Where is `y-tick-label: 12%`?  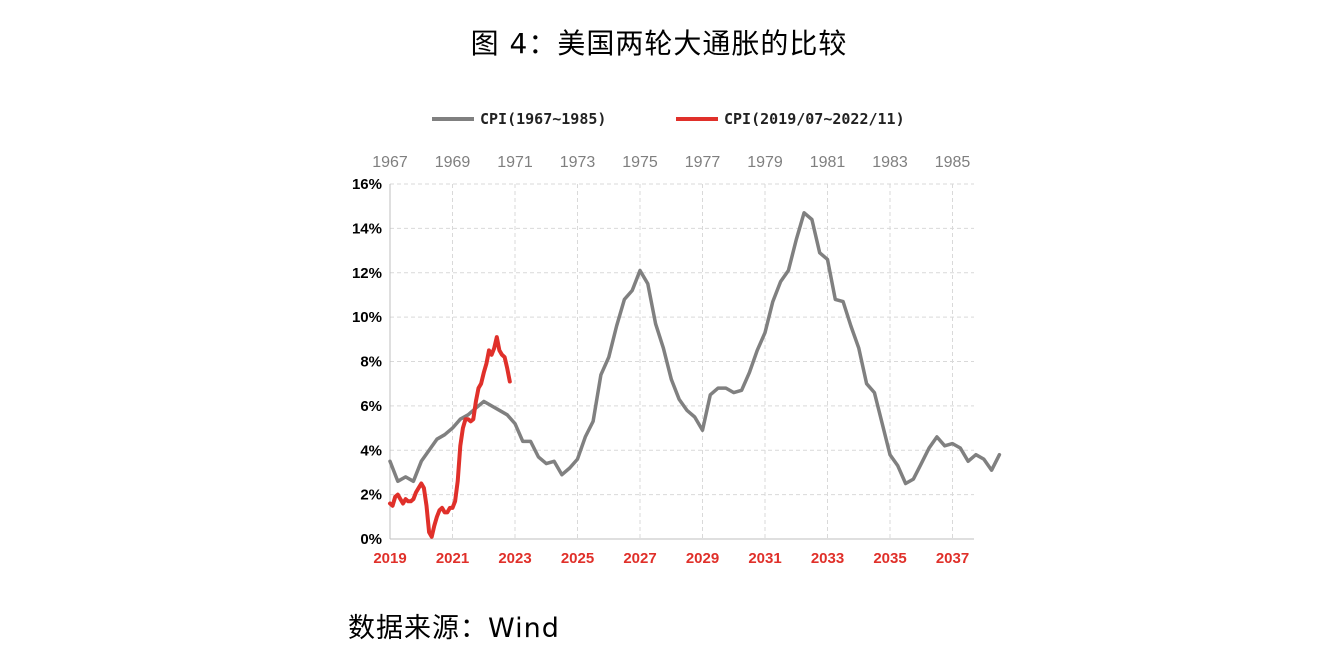
y-tick-label: 12% is located at coordinates (367, 273).